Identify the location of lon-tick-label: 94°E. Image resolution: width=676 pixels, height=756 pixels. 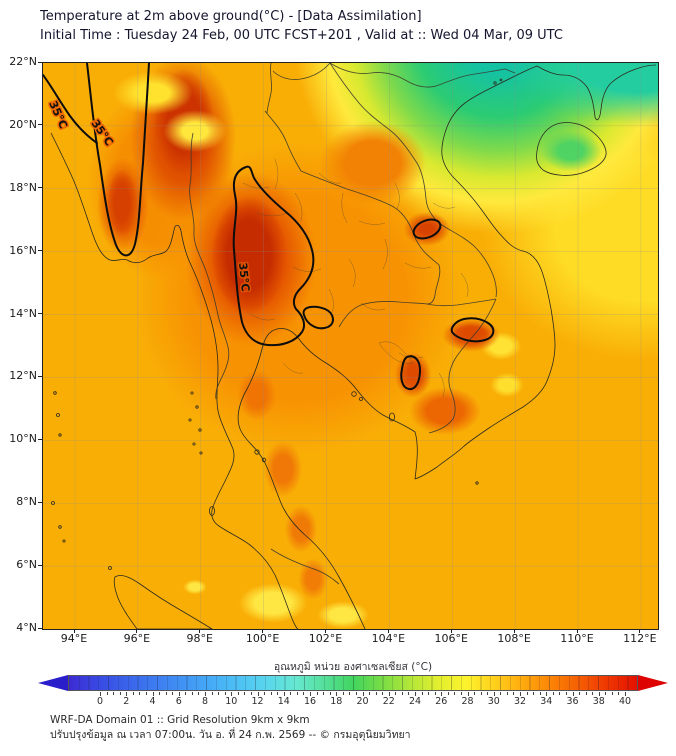
(74, 638).